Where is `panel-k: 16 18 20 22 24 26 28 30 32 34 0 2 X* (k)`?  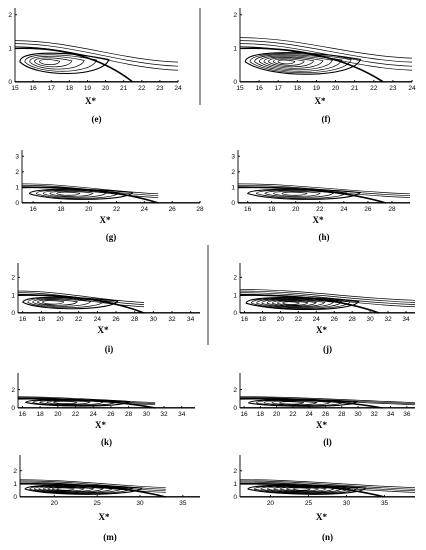 panel-k: 16 18 20 22 24 26 28 30 32 34 0 2 X* (k) is located at coordinates (103, 410).